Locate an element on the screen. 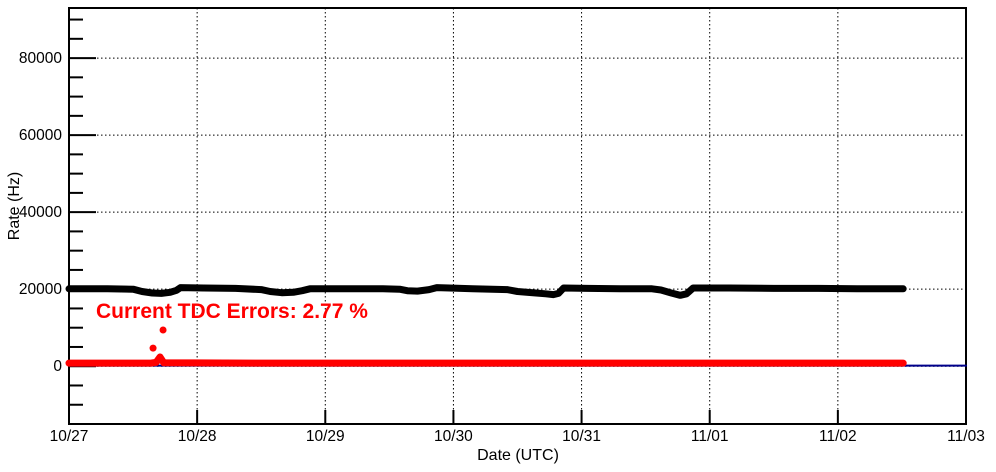 This screenshot has width=996, height=472. x-tick-label: 11/02 is located at coordinates (838, 436).